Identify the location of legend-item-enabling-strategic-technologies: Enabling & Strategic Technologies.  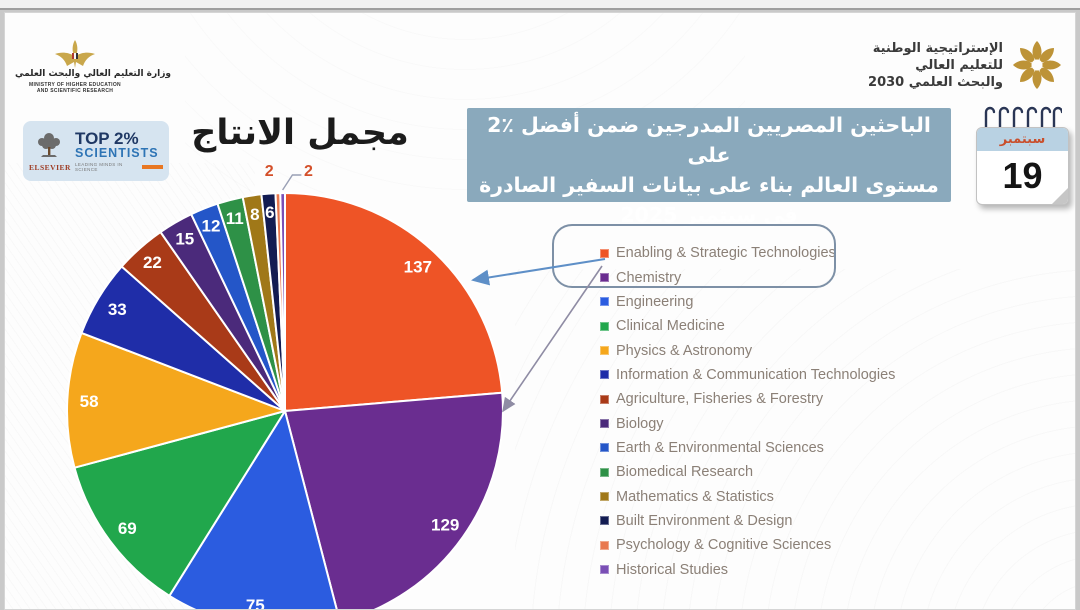
(747, 253).